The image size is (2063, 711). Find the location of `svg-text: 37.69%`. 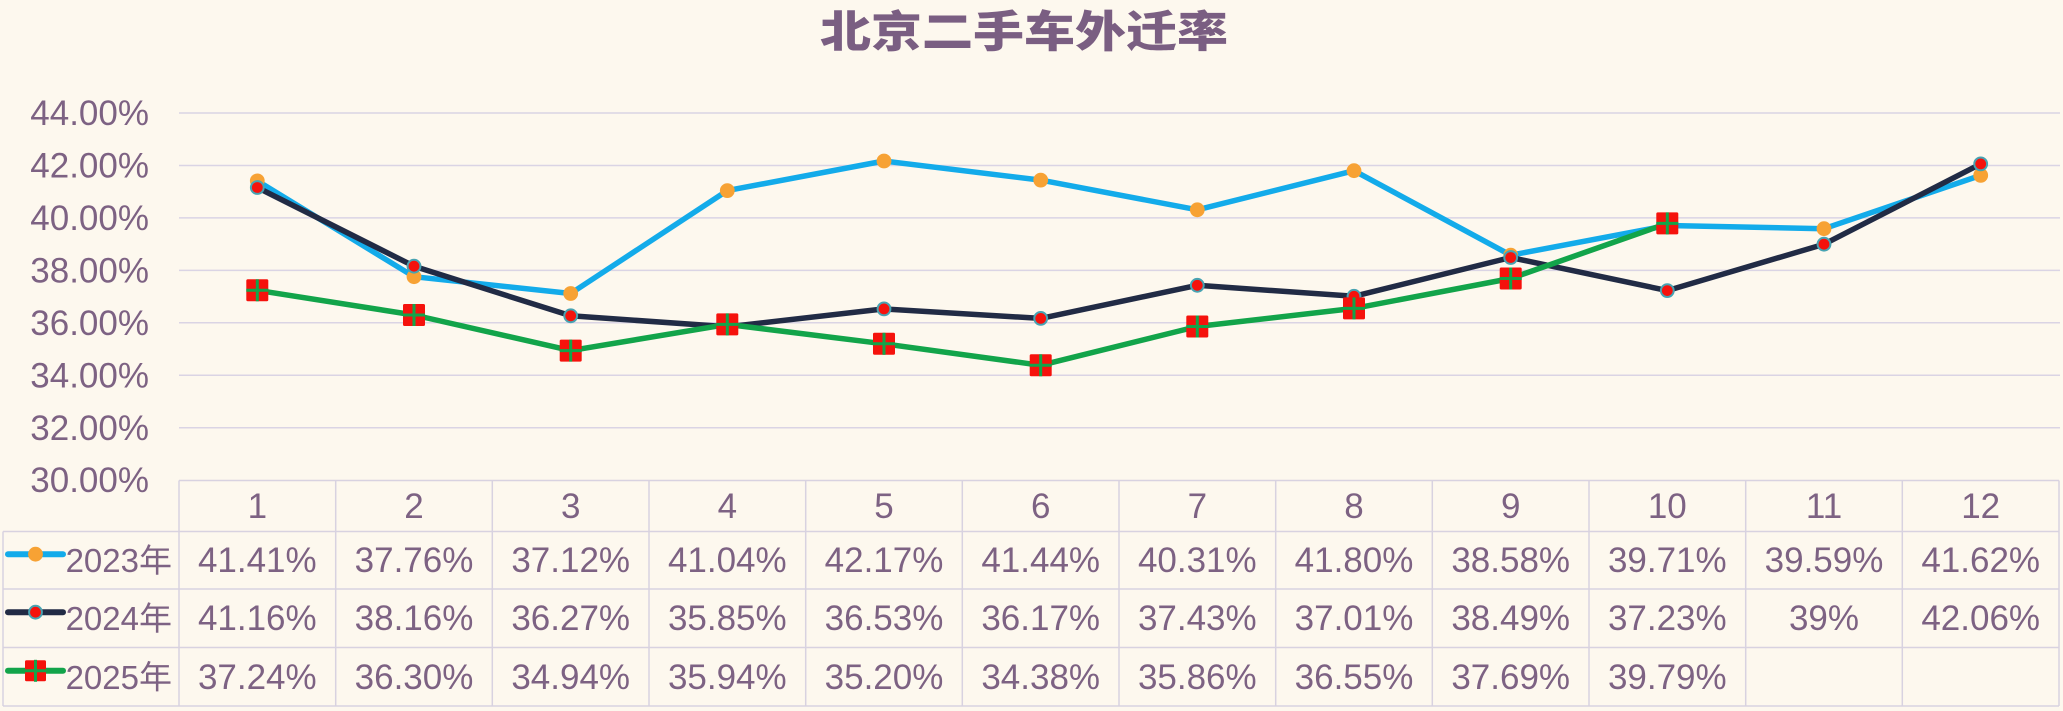

svg-text: 37.69% is located at coordinates (1510, 677).